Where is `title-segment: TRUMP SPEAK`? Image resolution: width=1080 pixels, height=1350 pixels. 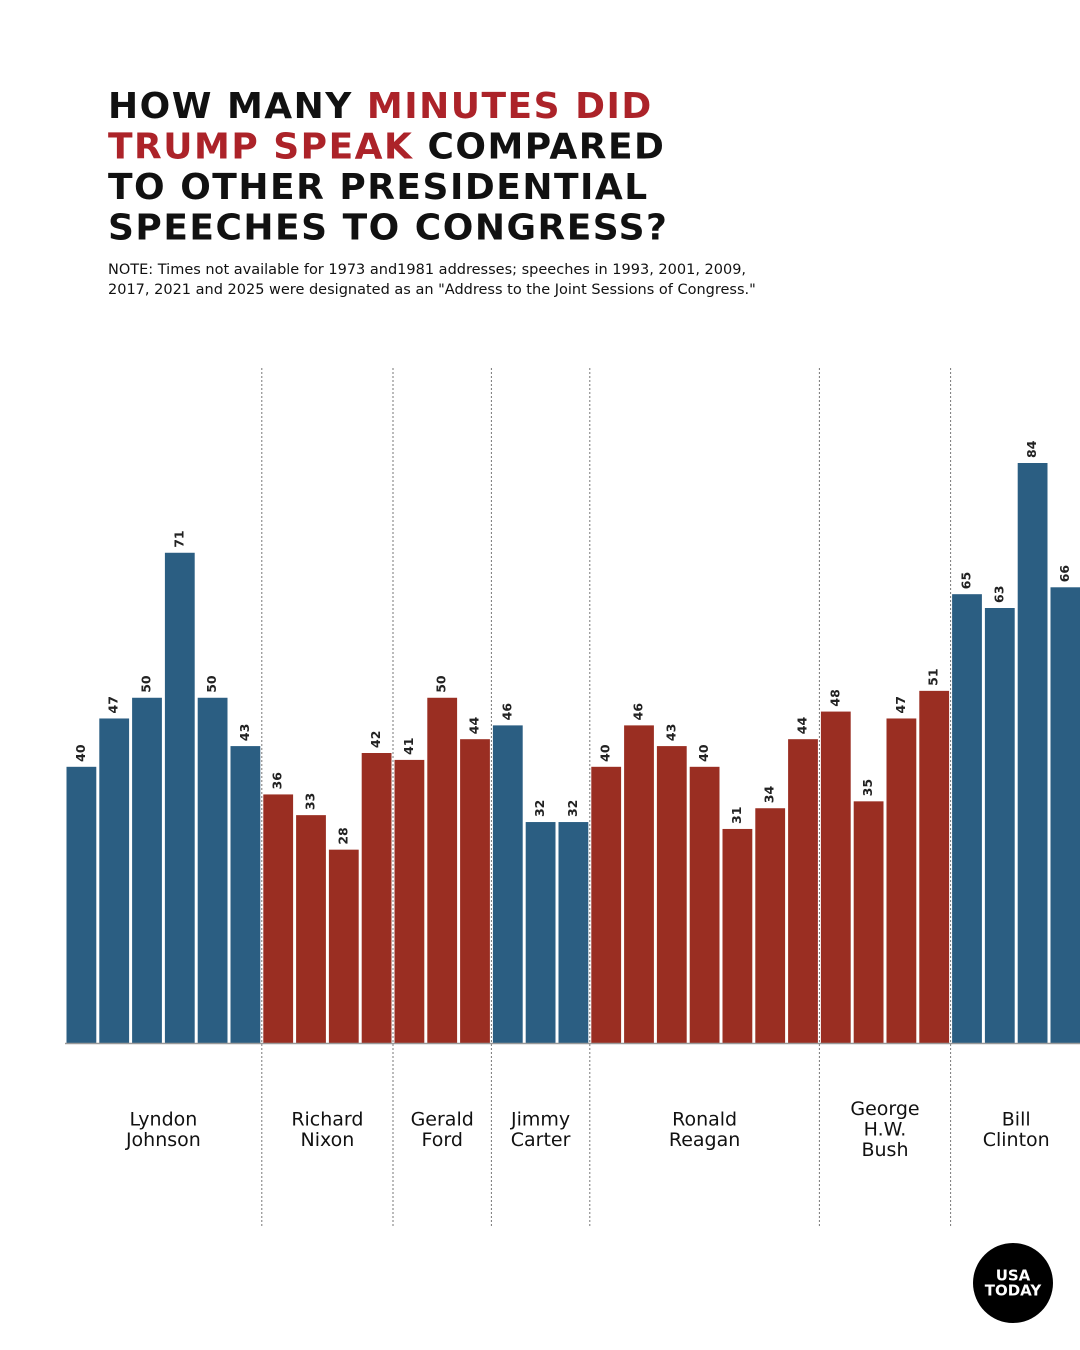 title-segment: TRUMP SPEAK is located at coordinates (260, 147).